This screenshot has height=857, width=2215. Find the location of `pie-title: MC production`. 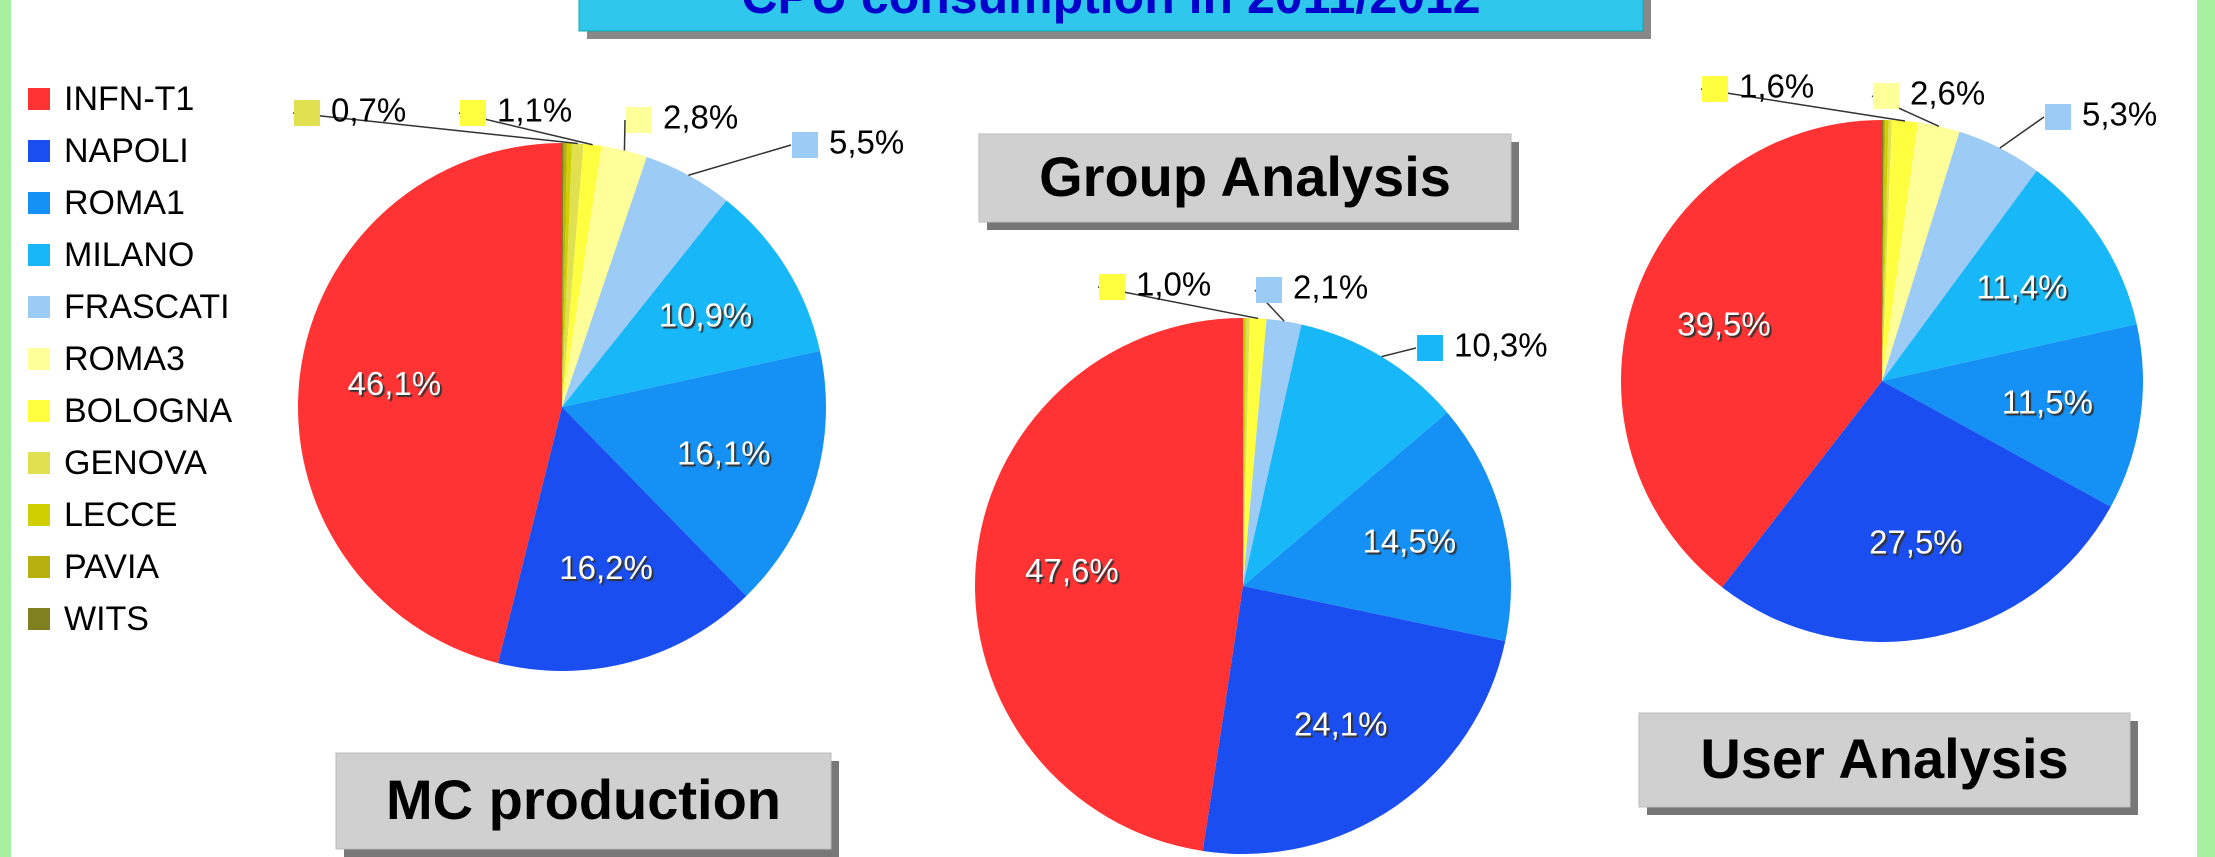

pie-title: MC production is located at coordinates (583, 799).